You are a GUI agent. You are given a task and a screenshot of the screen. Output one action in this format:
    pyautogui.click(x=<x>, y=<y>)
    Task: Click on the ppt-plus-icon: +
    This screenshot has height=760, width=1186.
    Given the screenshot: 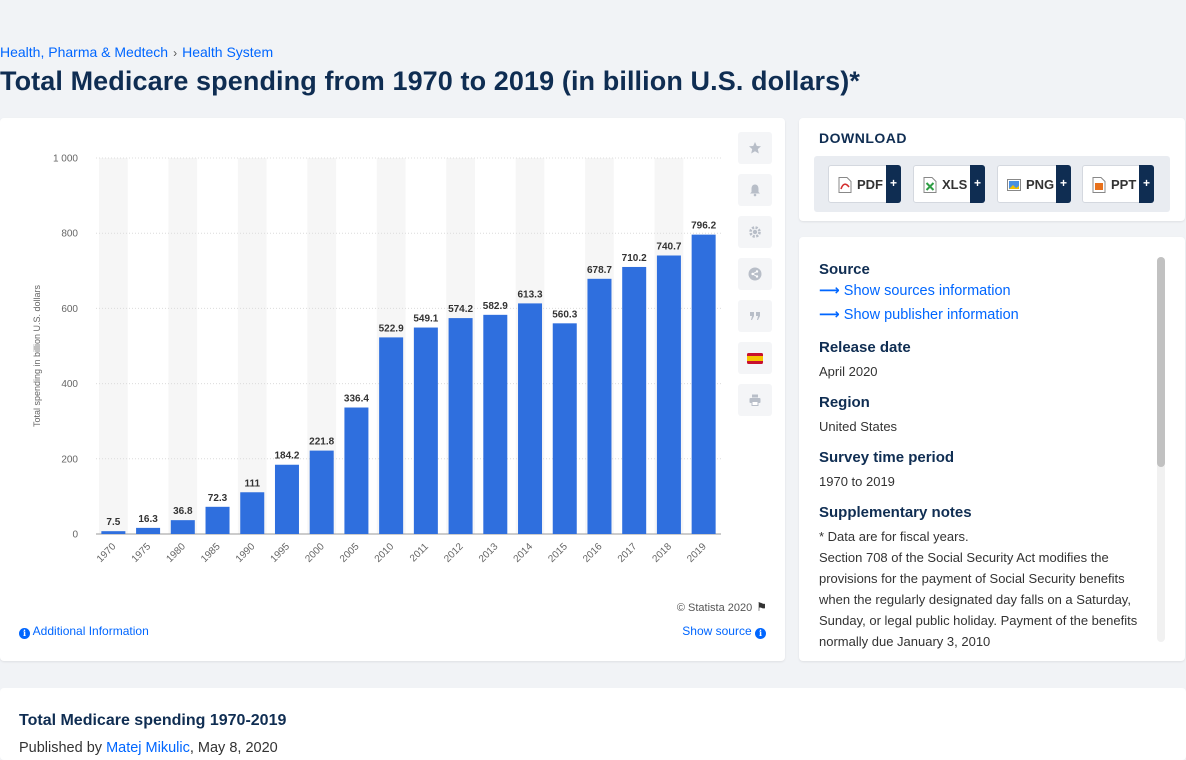 What is the action you would take?
    pyautogui.click(x=1146, y=184)
    